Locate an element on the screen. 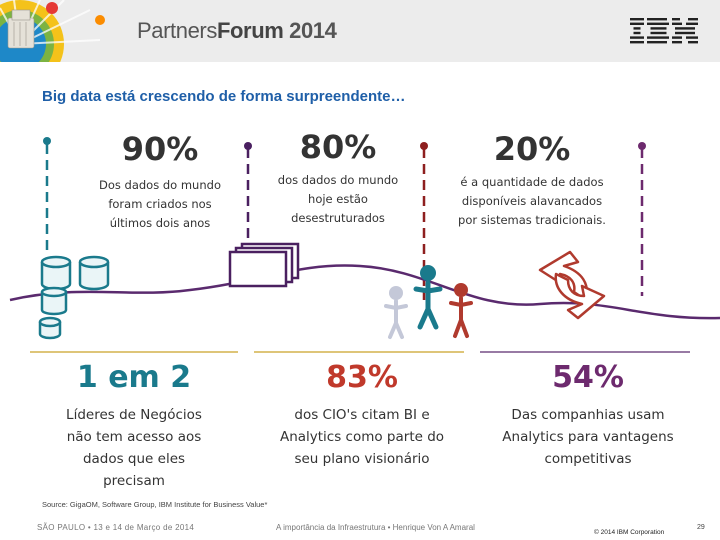 The width and height of the screenshot is (720, 540). stat-90-line2: foram criados nos is located at coordinates (160, 204).